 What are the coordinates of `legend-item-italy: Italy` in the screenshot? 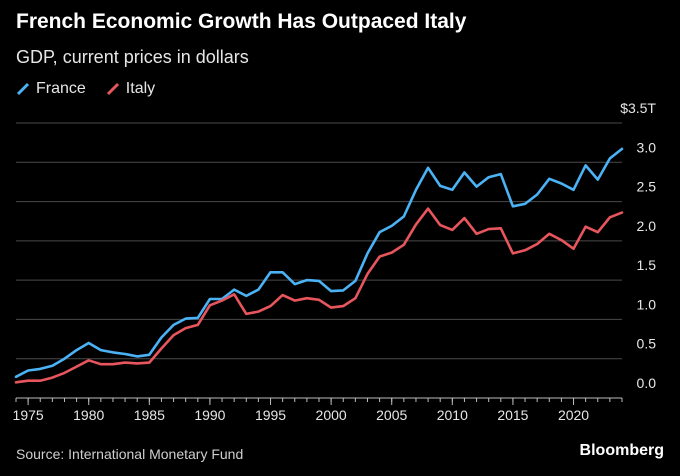 It's located at (130, 89).